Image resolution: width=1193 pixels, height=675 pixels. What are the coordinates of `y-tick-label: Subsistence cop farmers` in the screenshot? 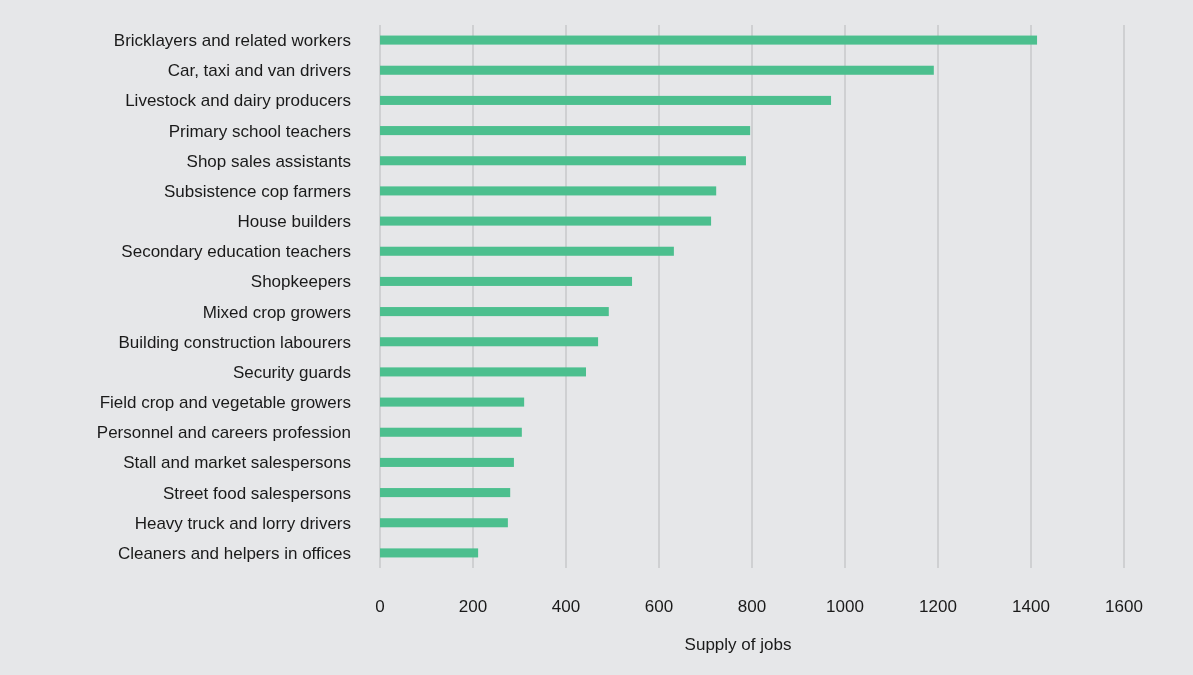 It's located at (257, 191).